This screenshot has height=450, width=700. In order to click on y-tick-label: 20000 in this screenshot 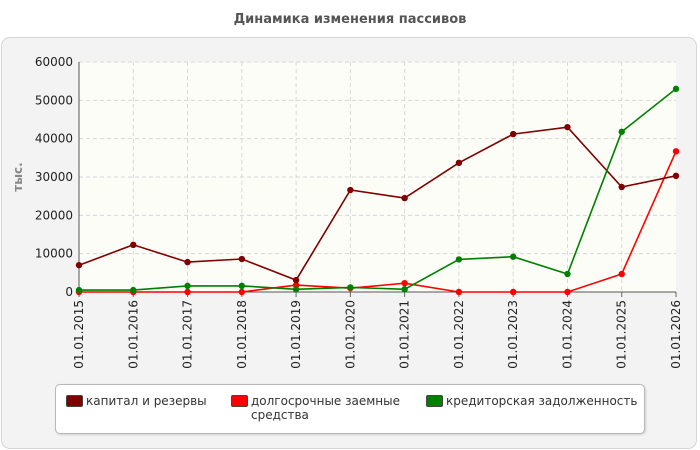, I will do `click(54, 215)`.